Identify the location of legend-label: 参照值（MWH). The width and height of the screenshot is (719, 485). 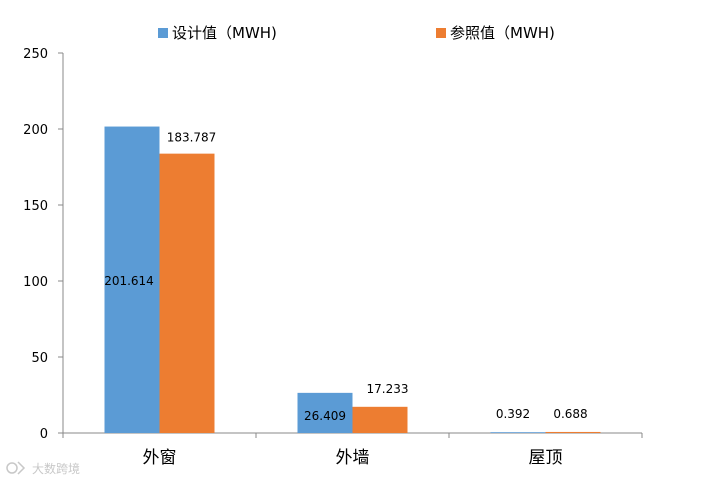
(502, 33).